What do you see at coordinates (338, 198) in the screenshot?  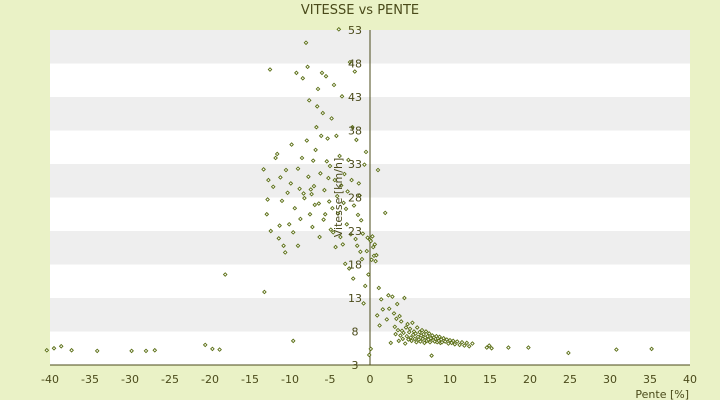 I see `y-axis-label: Vitesse [km/h]` at bounding box center [338, 198].